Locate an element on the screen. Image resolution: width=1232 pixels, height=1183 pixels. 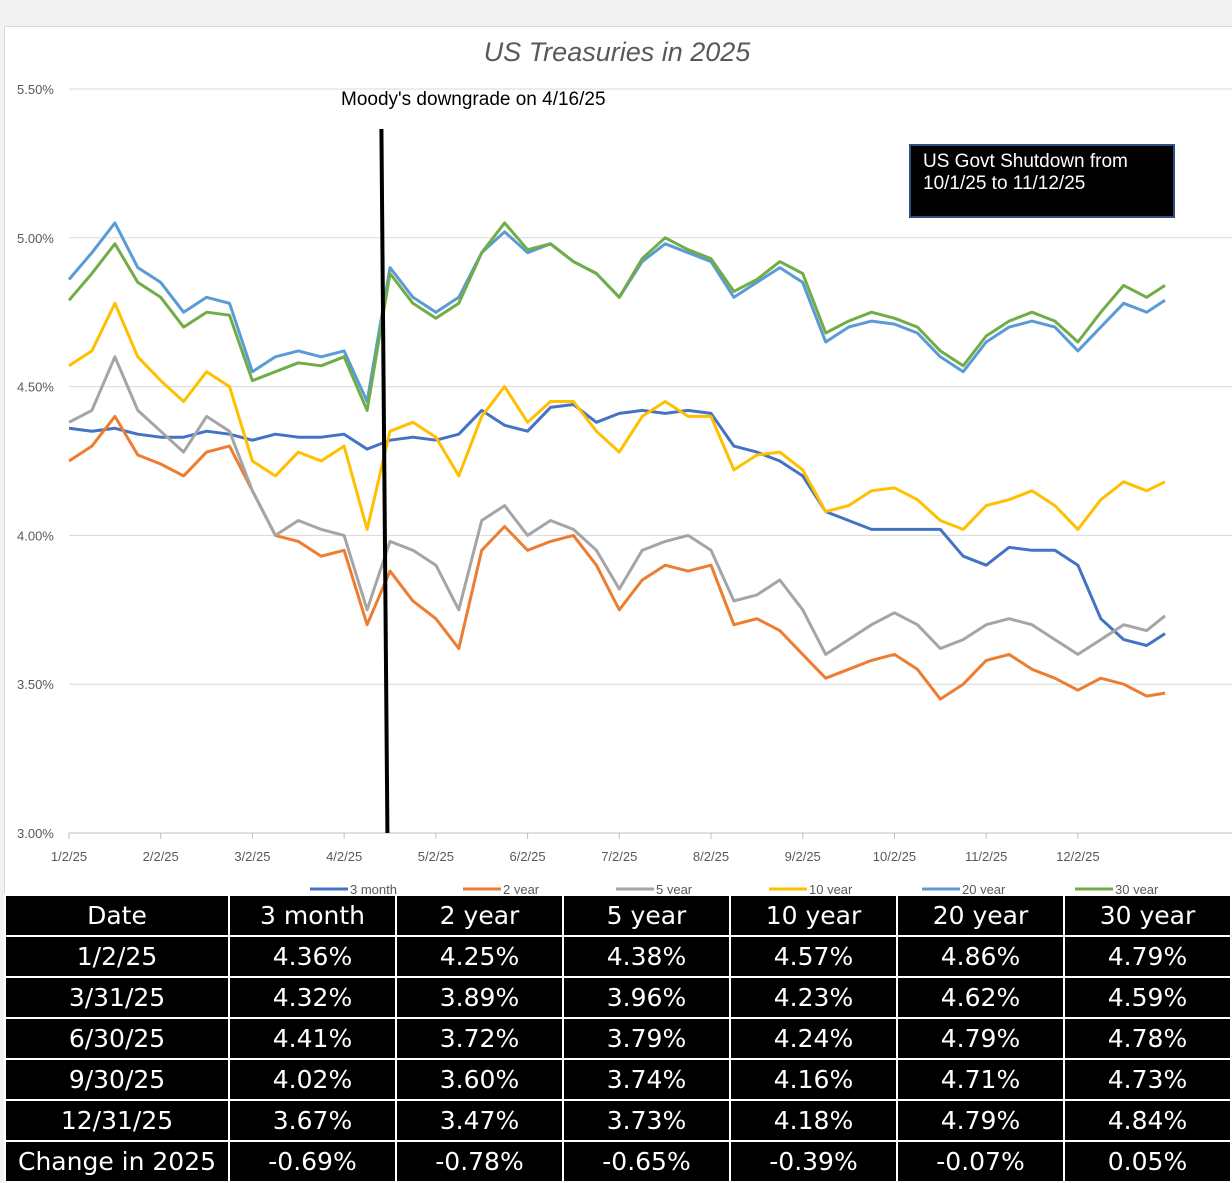
table-cell: 6/30/25 is located at coordinates (117, 1038).